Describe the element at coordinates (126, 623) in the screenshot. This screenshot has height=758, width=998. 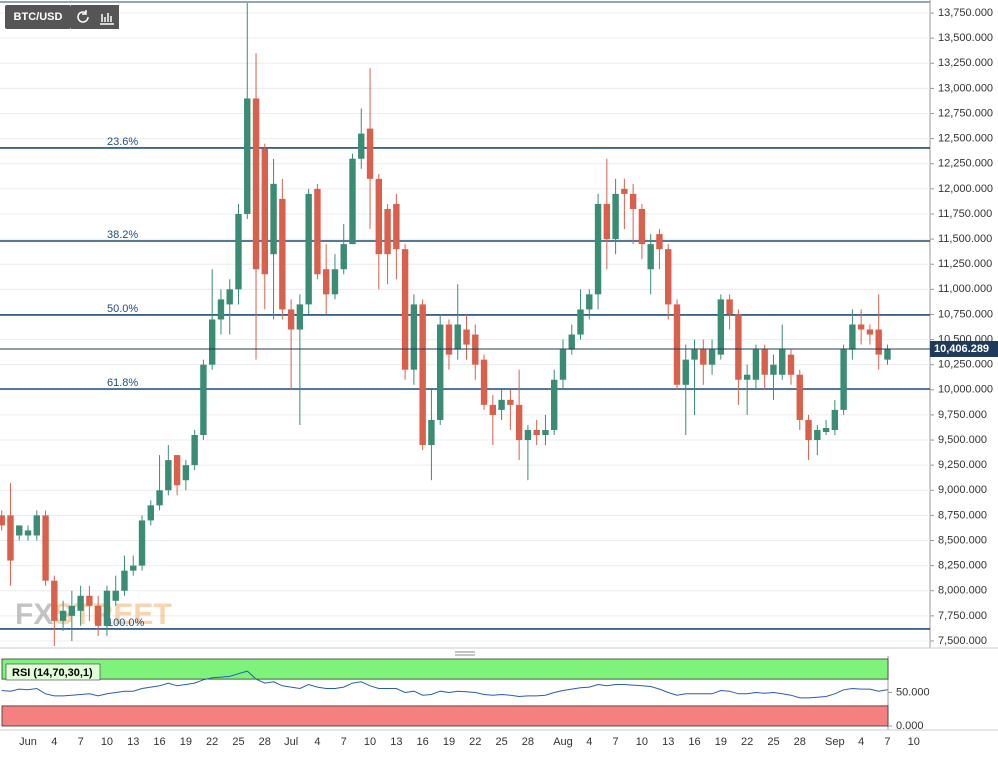
I see `fib-label: 100.0%` at that location.